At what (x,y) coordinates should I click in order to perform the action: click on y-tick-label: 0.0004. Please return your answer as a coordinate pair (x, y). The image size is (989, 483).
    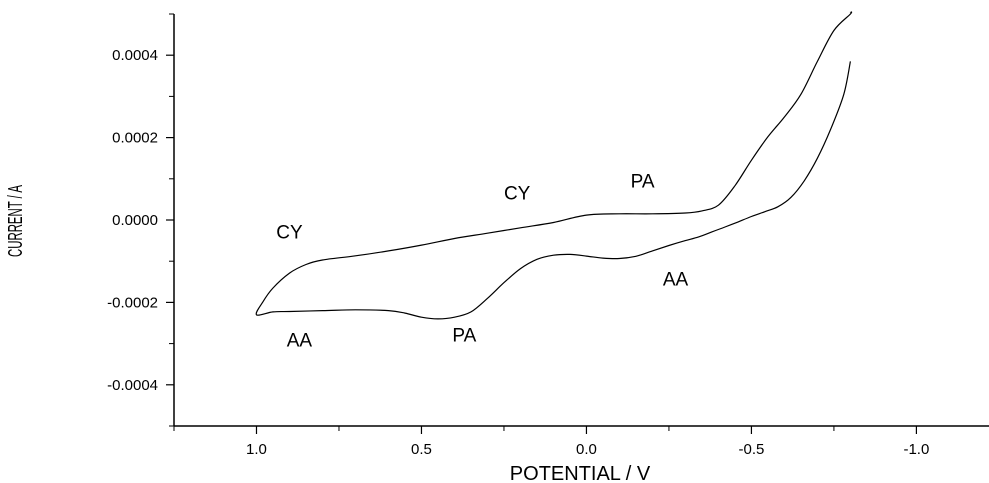
    Looking at the image, I should click on (135, 55).